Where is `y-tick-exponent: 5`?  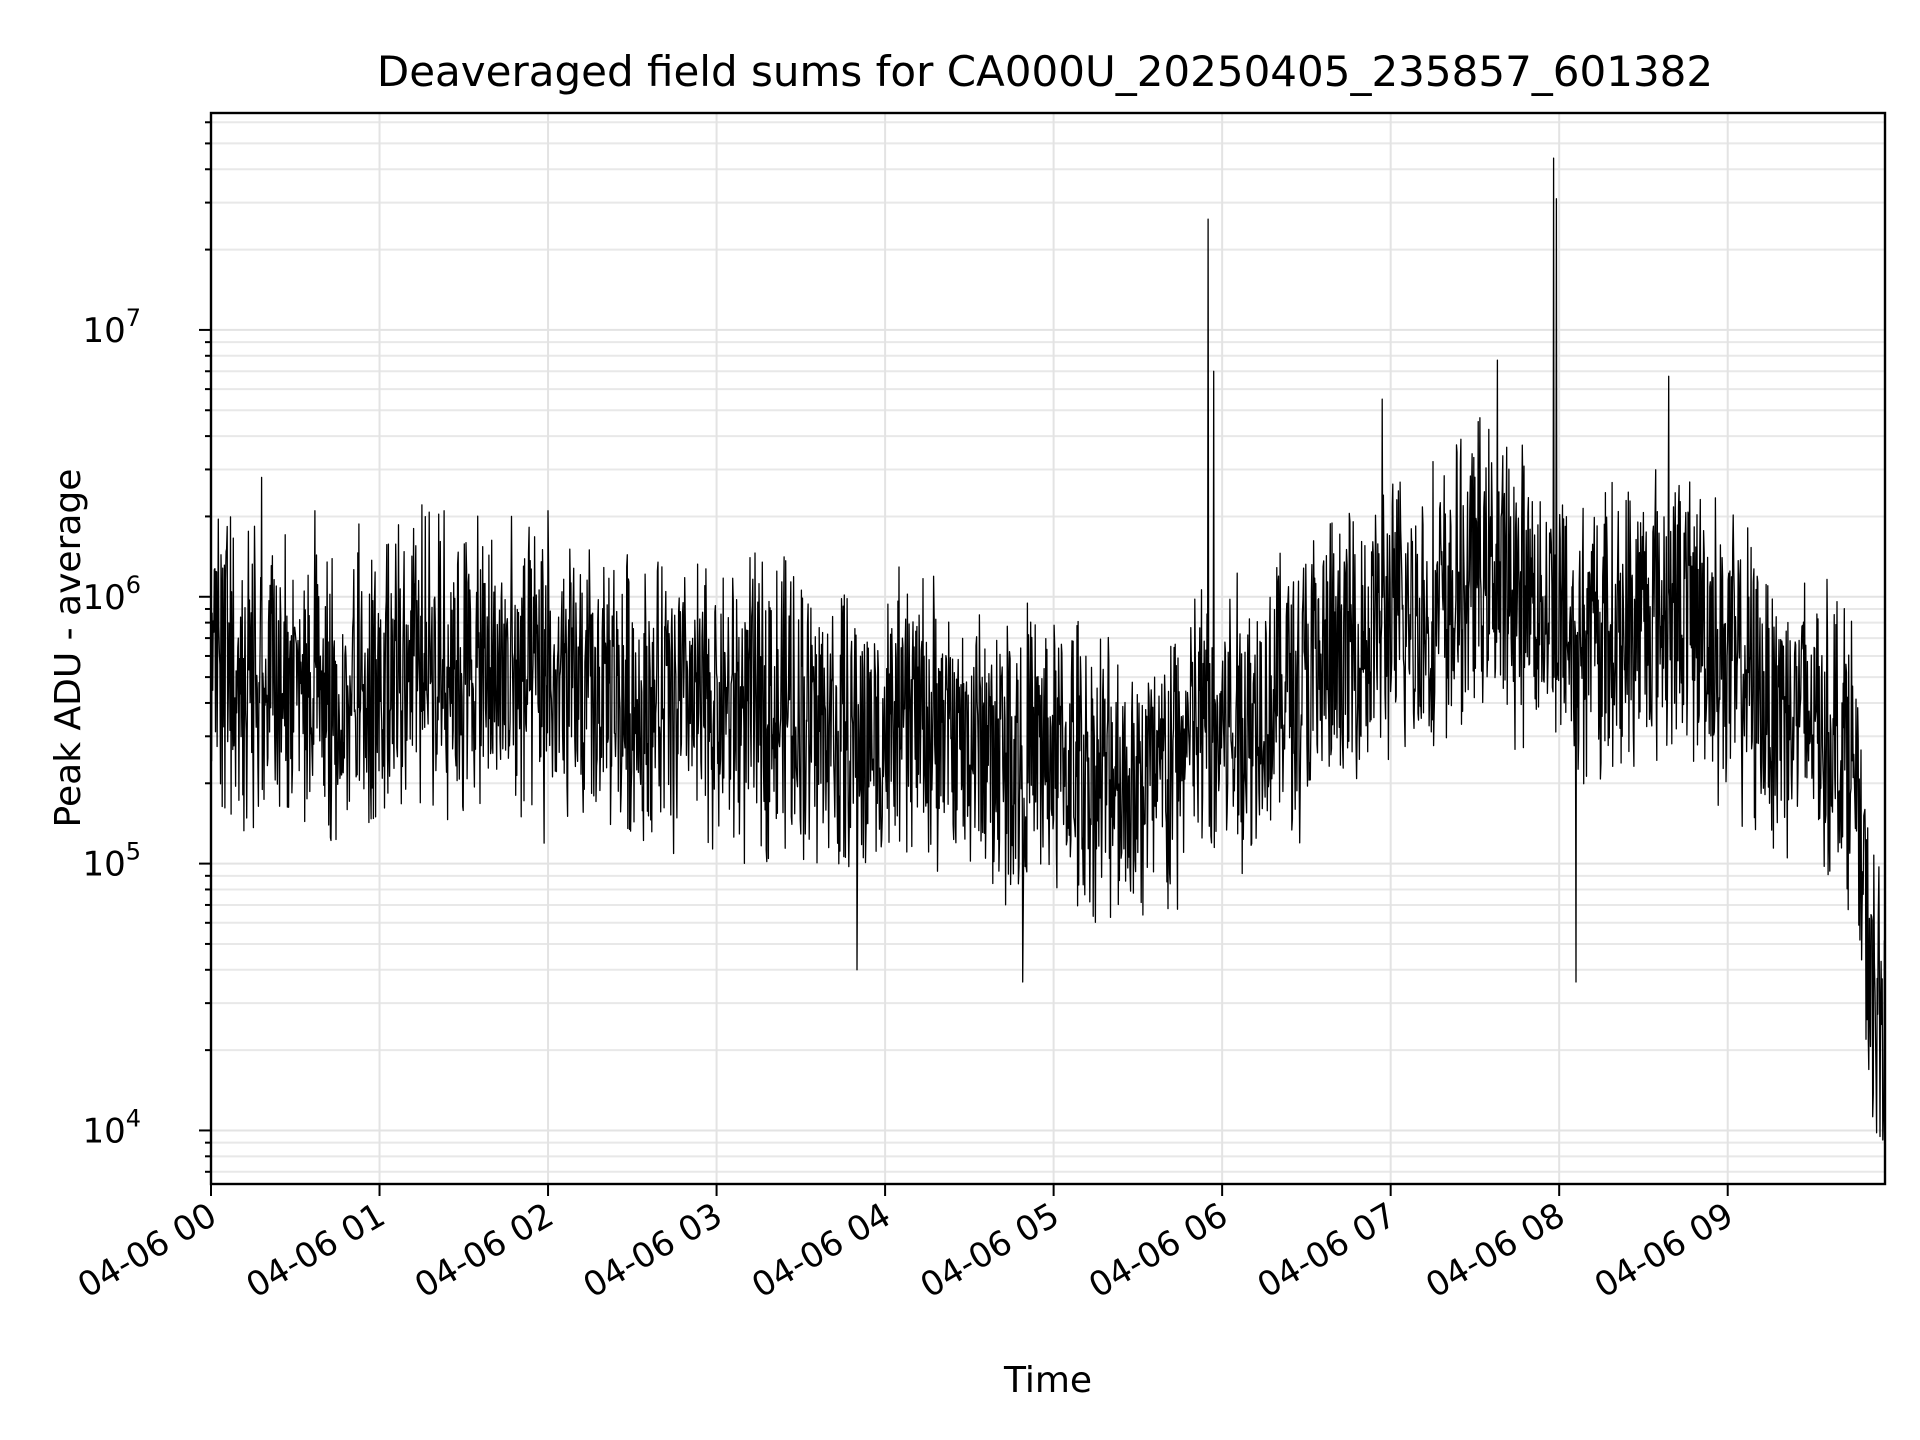
y-tick-exponent: 5 is located at coordinates (133, 852).